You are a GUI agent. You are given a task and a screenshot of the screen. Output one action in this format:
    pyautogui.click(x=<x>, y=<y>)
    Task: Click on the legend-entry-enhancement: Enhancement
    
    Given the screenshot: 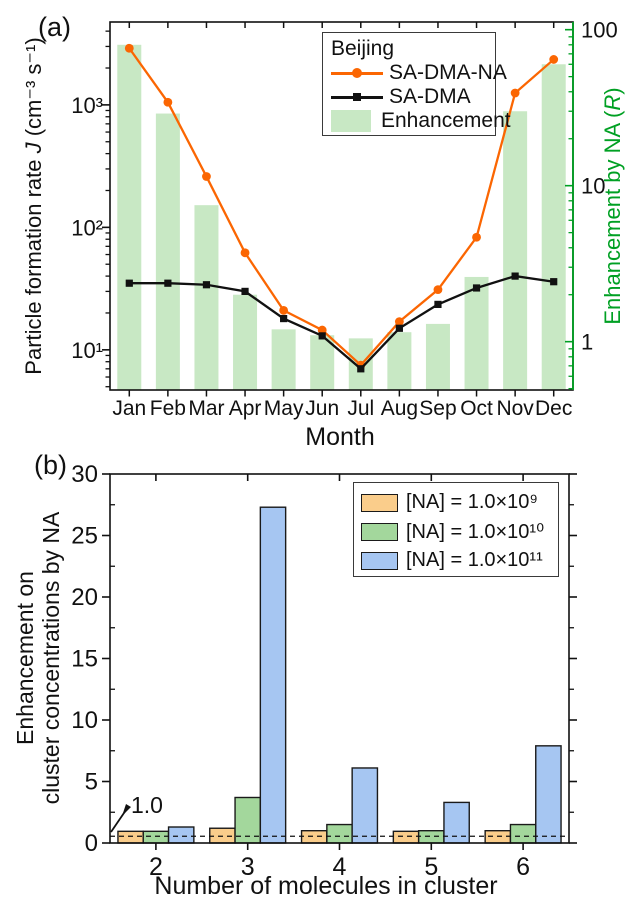 What is the action you would take?
    pyautogui.click(x=421, y=121)
    